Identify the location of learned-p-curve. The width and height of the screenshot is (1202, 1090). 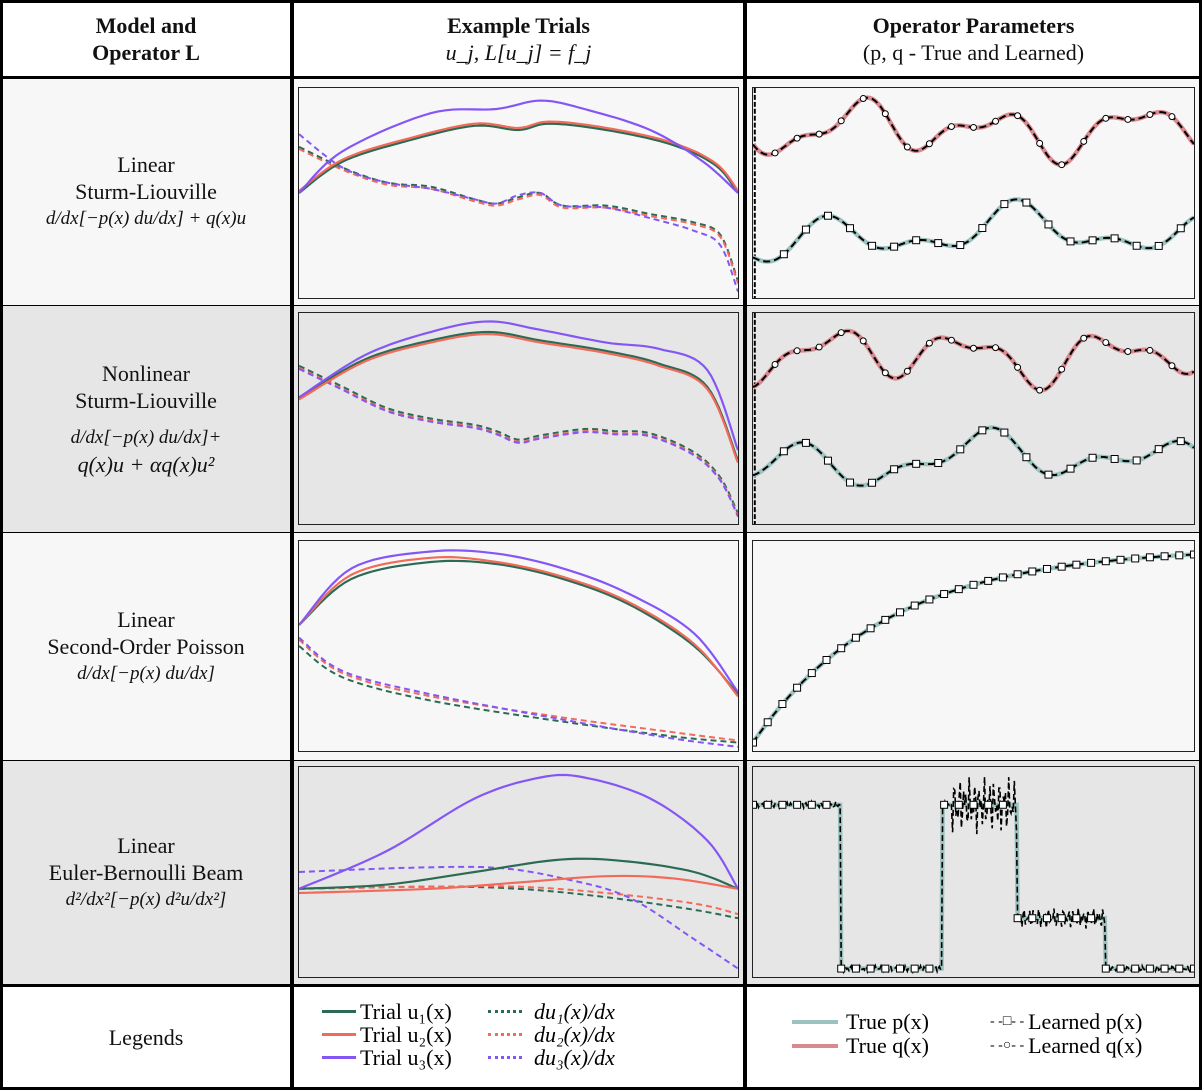
(973, 456).